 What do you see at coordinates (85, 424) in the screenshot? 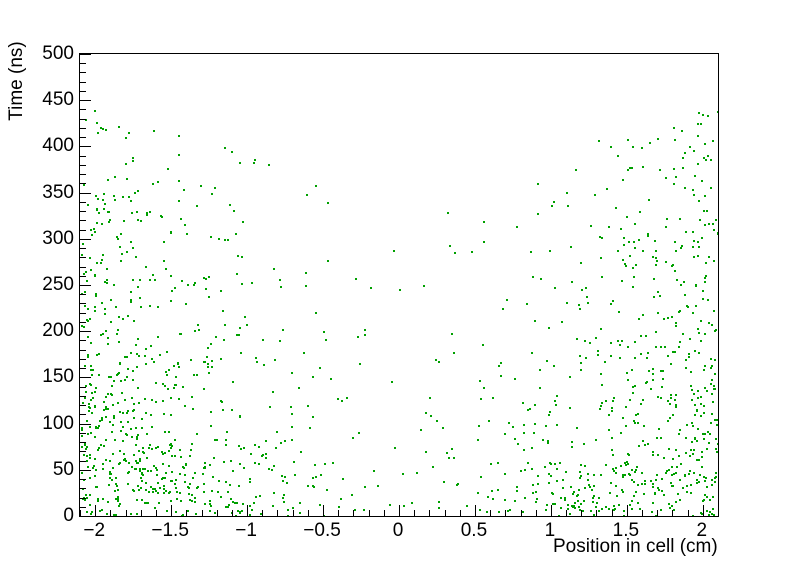
I see `y-major-tick` at bounding box center [85, 424].